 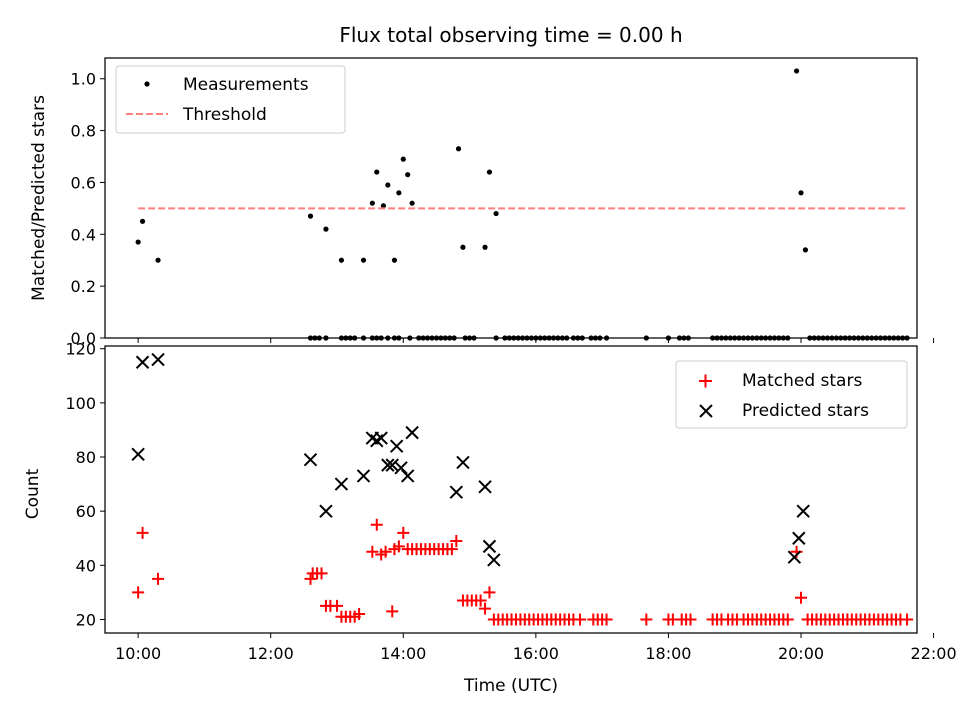 What do you see at coordinates (147, 84) in the screenshot?
I see `legend-dot-icon` at bounding box center [147, 84].